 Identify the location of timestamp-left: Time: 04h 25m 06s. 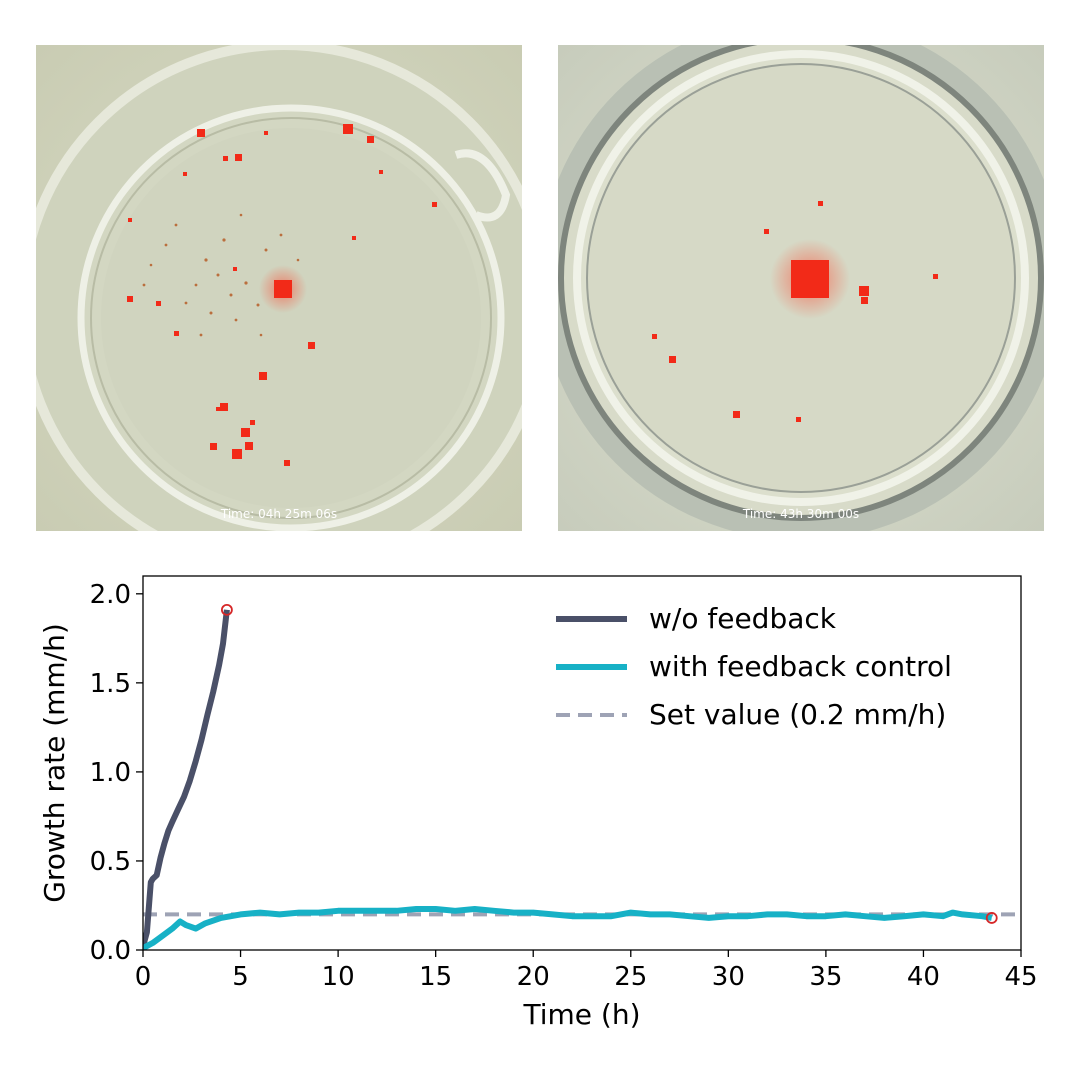
(278, 514).